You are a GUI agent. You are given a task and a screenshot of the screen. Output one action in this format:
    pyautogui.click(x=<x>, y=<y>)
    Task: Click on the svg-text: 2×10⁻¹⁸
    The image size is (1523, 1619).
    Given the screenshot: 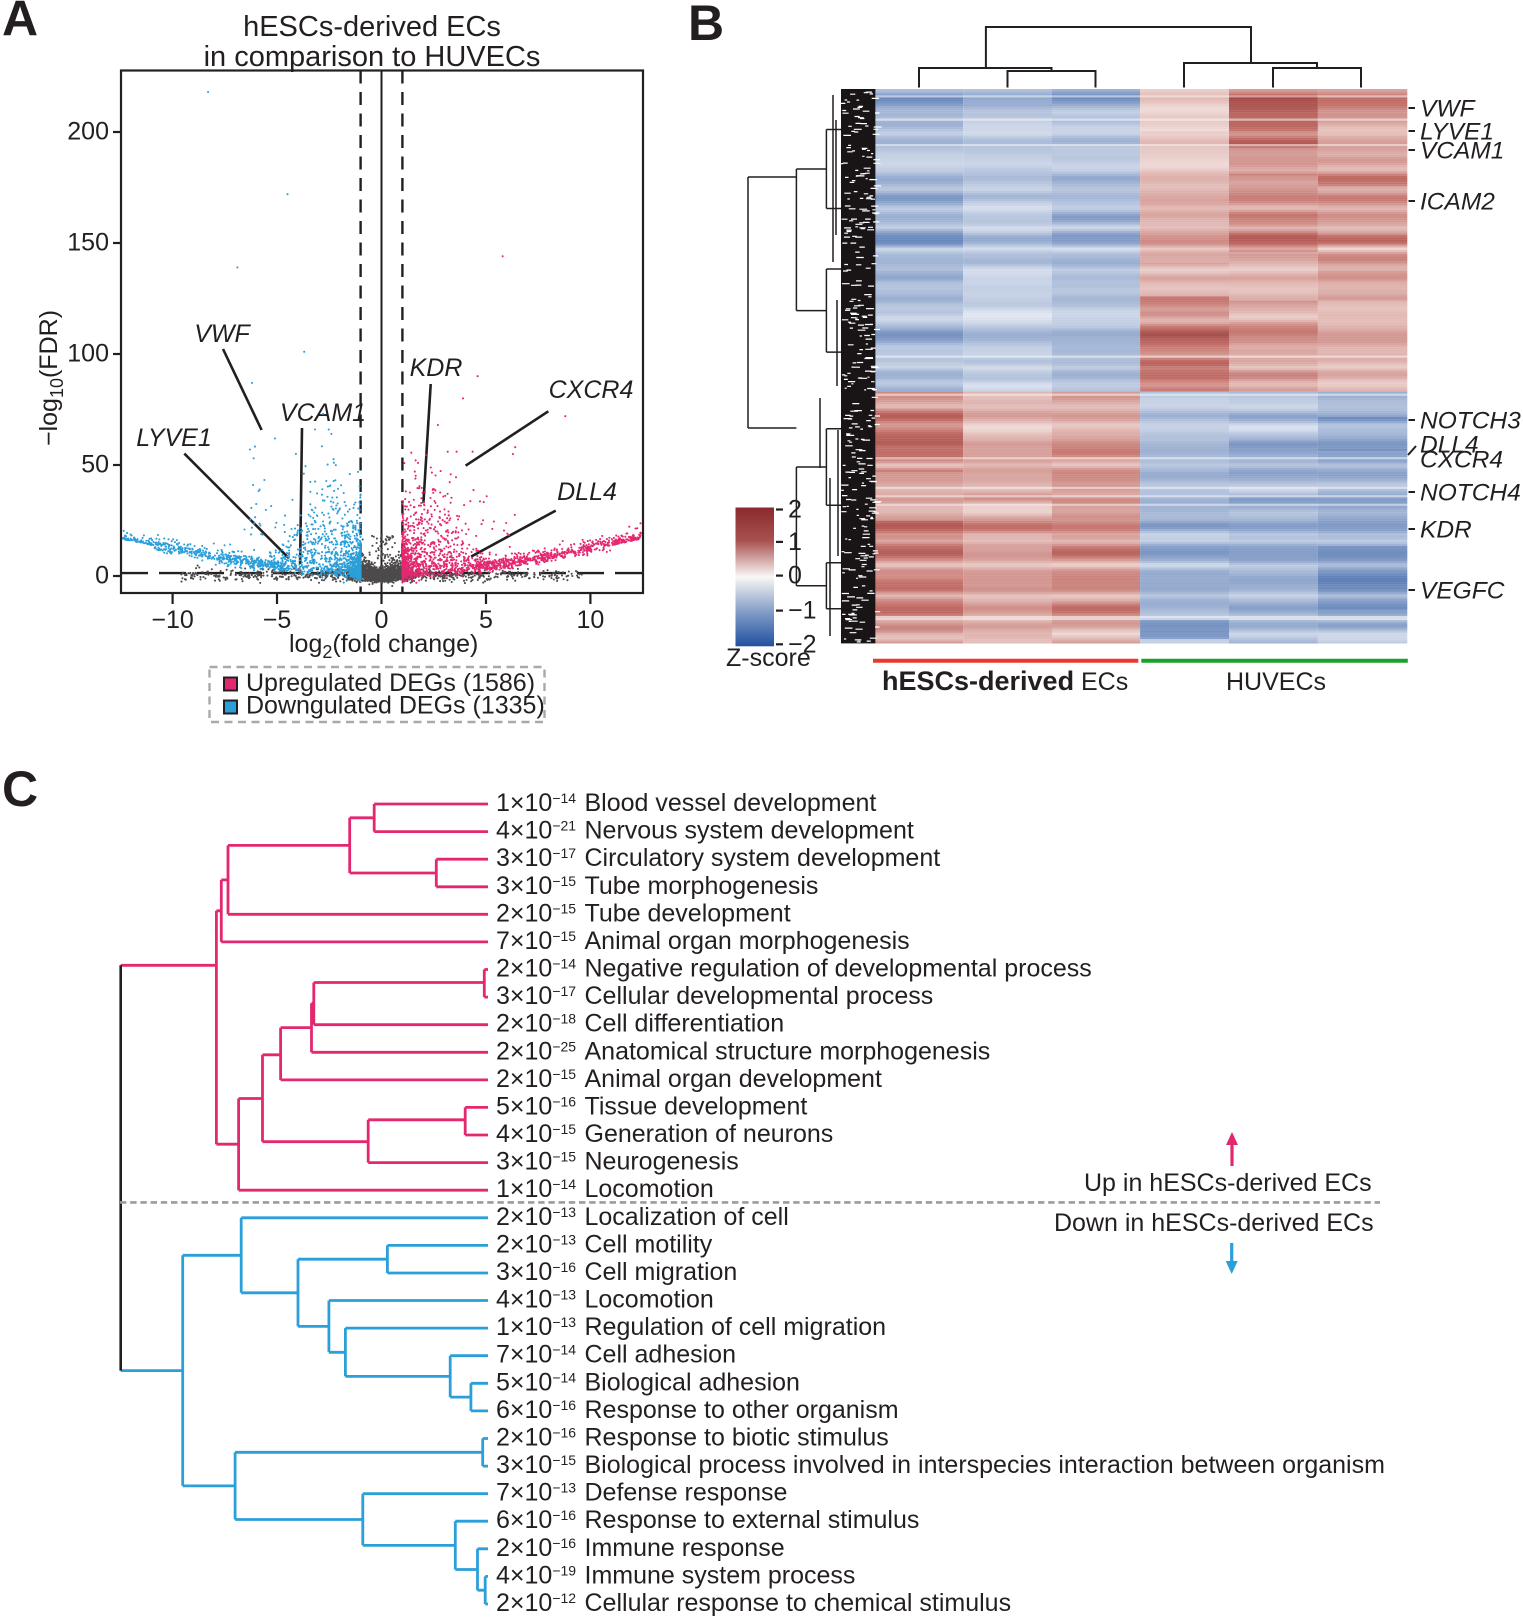 What is the action you would take?
    pyautogui.click(x=536, y=1024)
    